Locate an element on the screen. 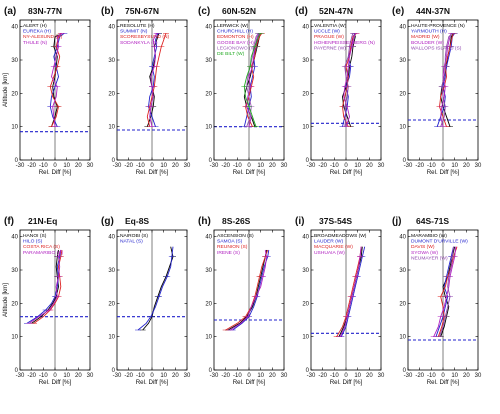 The height and width of the screenshot is (414, 500). panel-title: 37S-54S is located at coordinates (335, 221).